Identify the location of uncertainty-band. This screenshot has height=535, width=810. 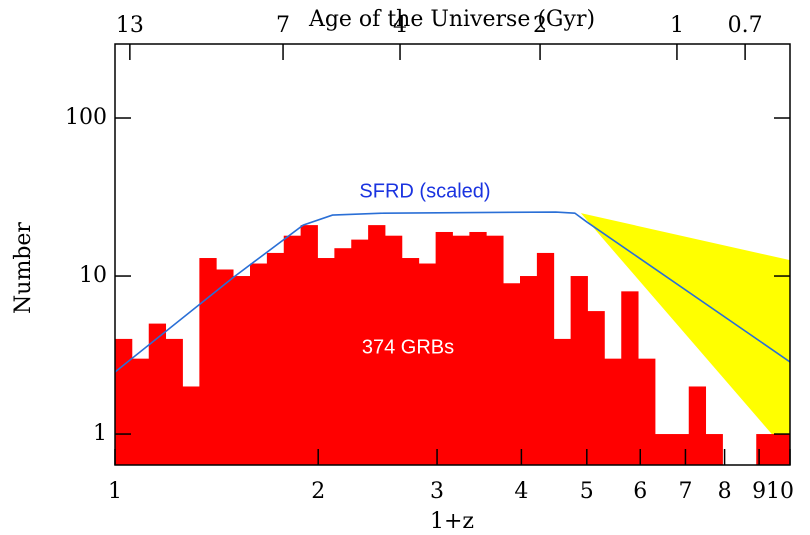
(685, 334).